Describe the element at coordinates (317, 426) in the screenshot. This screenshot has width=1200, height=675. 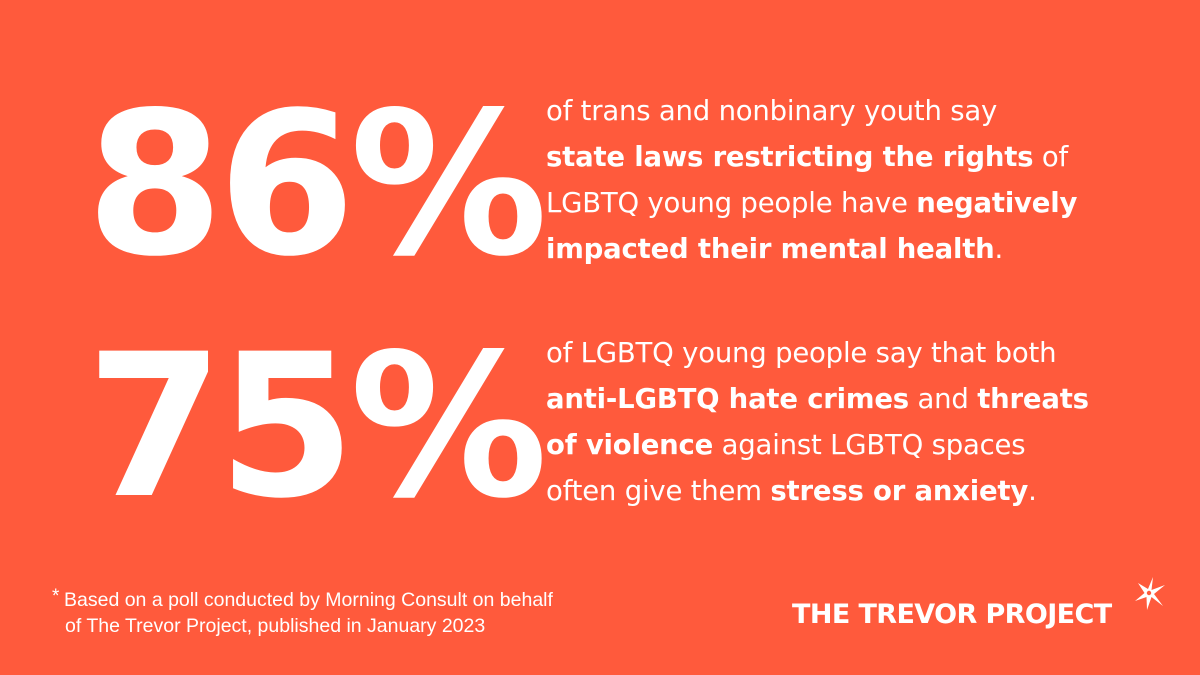
I see `stat-2-number: 75%` at that location.